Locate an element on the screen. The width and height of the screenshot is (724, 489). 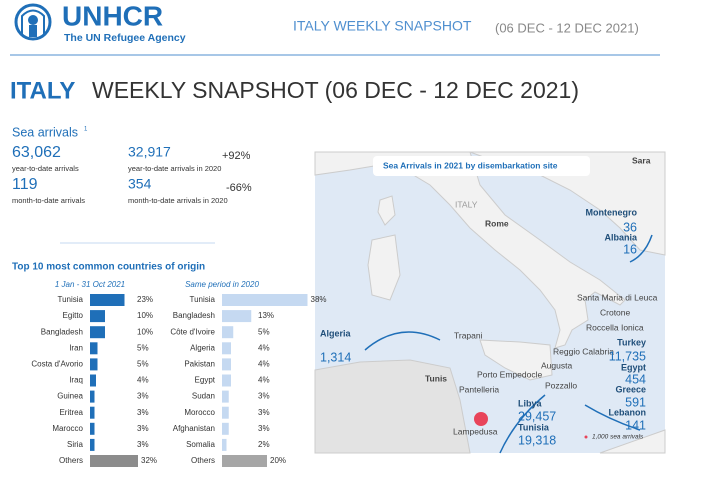
place-label: Pantelleria is located at coordinates (479, 389).